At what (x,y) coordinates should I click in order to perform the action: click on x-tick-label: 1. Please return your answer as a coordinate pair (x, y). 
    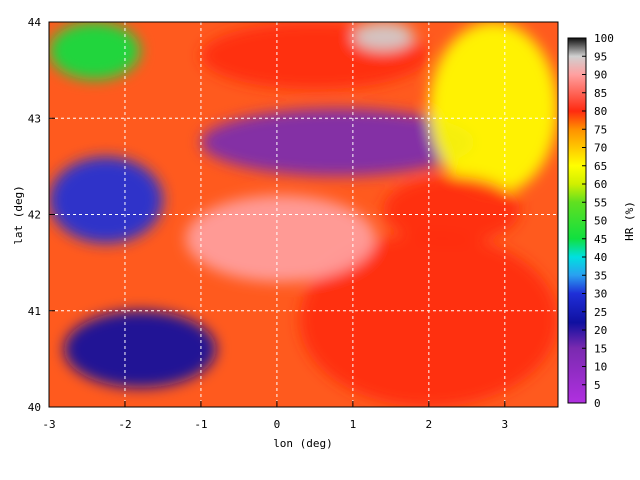
    Looking at the image, I should click on (353, 424).